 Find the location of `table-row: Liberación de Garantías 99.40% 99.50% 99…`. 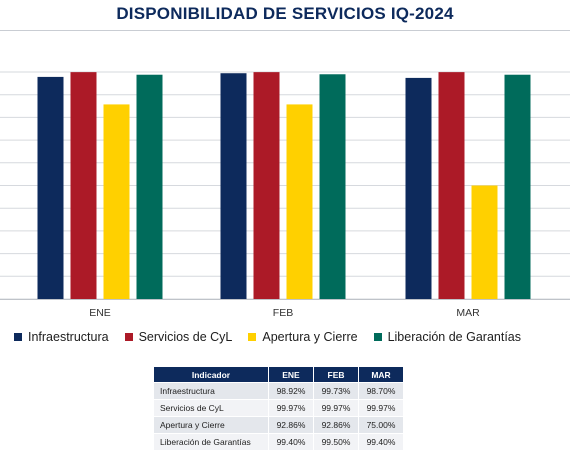

table-row: Liberación de Garantías 99.40% 99.50% 99… is located at coordinates (278, 442).